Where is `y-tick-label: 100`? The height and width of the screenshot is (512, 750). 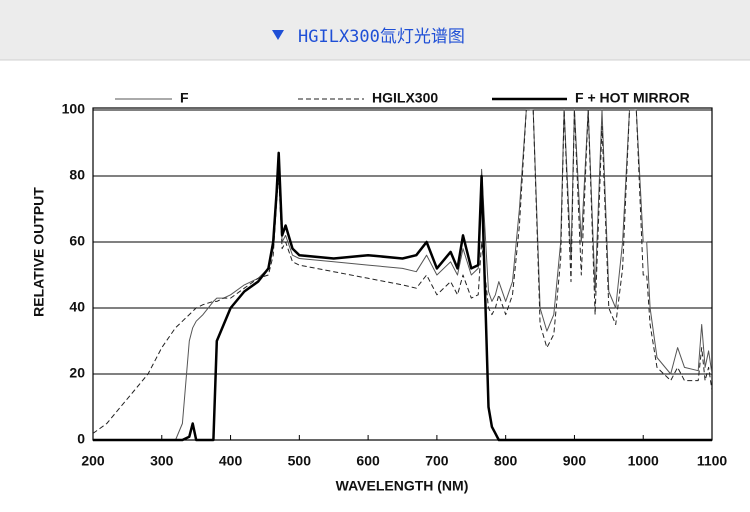 y-tick-label: 100 is located at coordinates (74, 109).